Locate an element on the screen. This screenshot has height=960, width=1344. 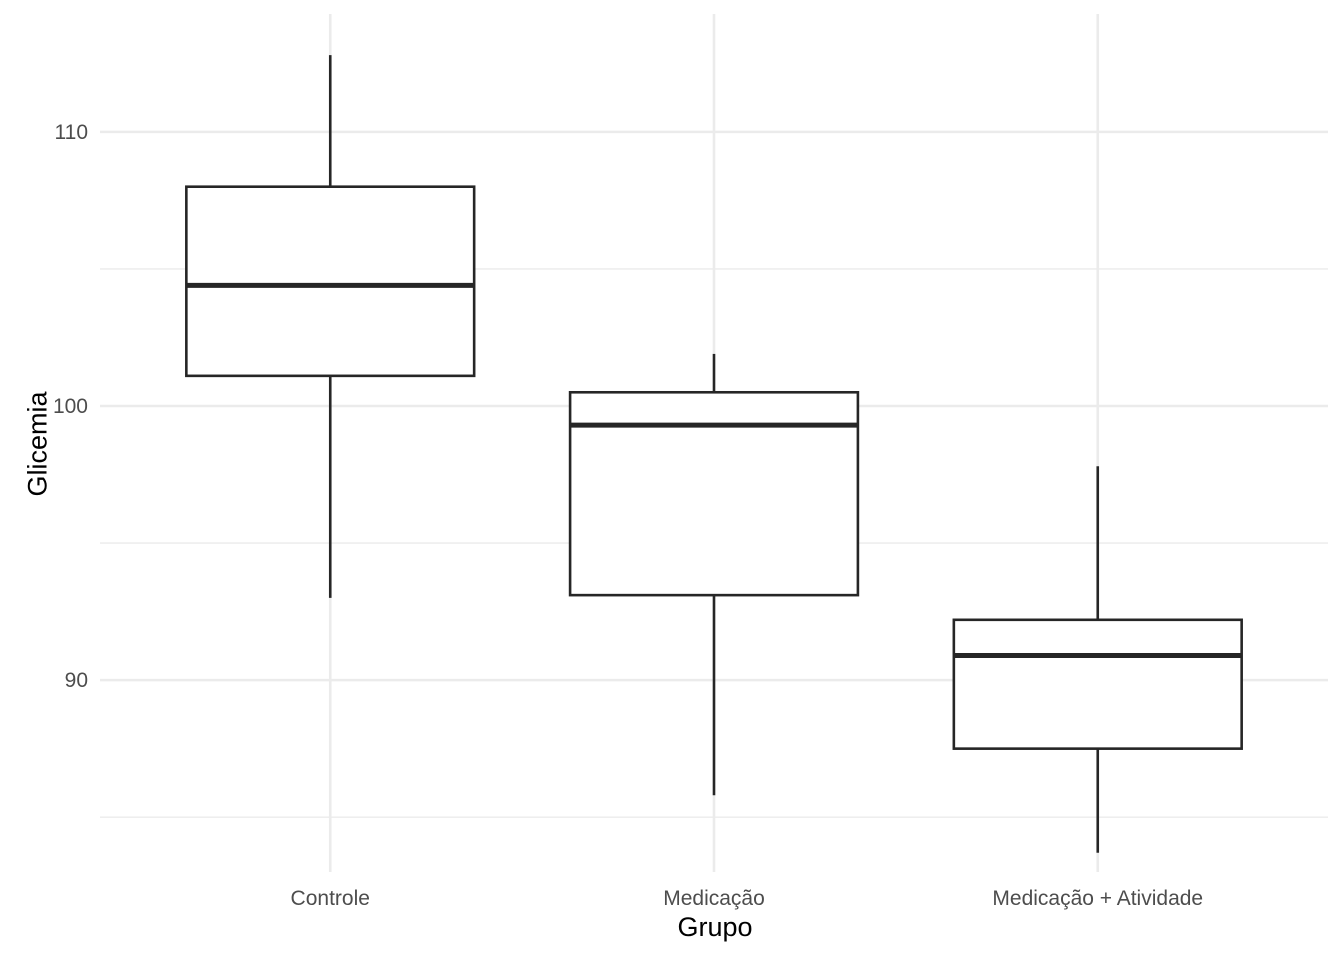
x-tick-label: Medicação is located at coordinates (714, 898).